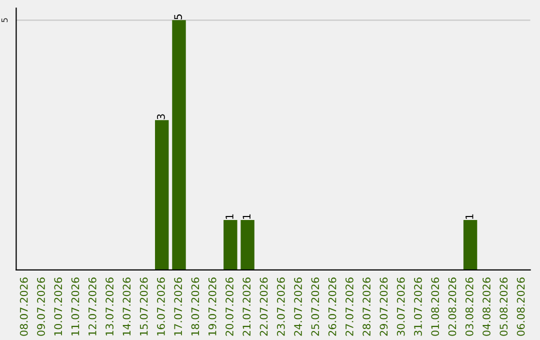  What do you see at coordinates (298, 307) in the screenshot?
I see `x-tick-label: 24.07.2026` at bounding box center [298, 307].